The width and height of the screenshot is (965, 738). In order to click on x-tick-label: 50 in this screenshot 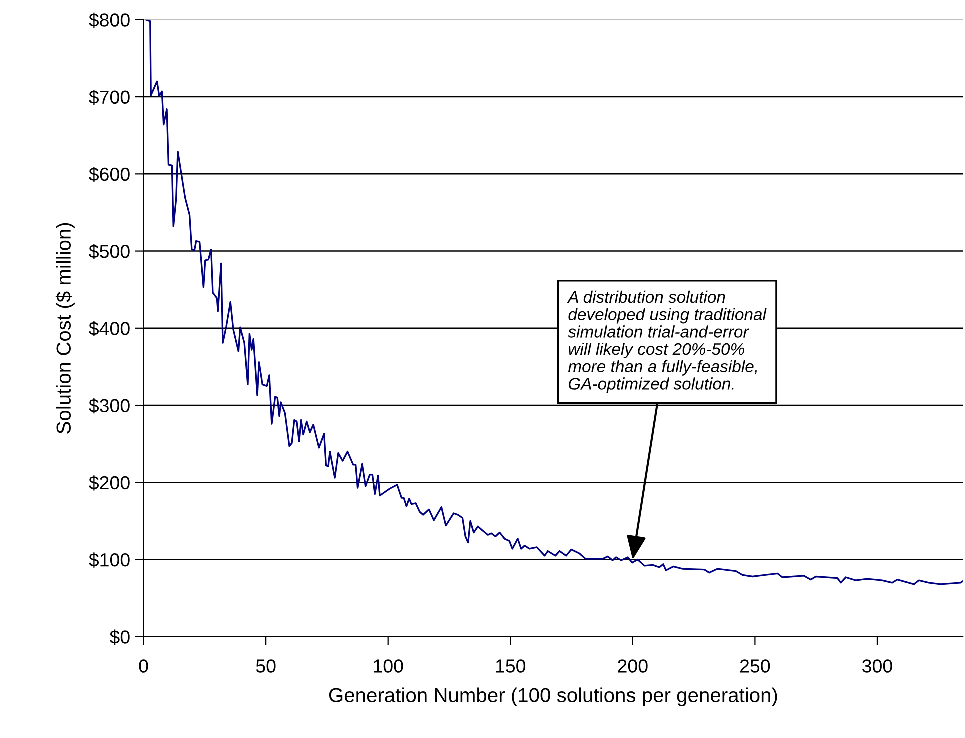, I will do `click(266, 666)`.